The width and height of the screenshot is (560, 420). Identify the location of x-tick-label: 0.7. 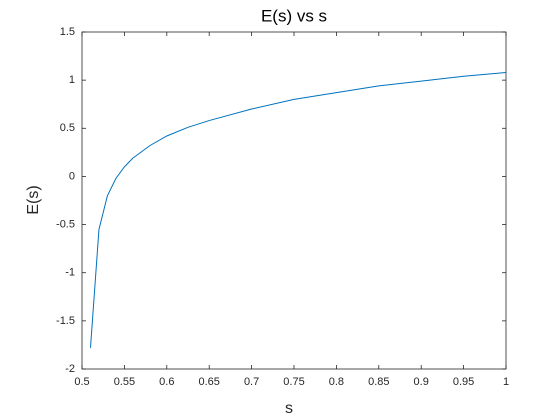
(251, 382).